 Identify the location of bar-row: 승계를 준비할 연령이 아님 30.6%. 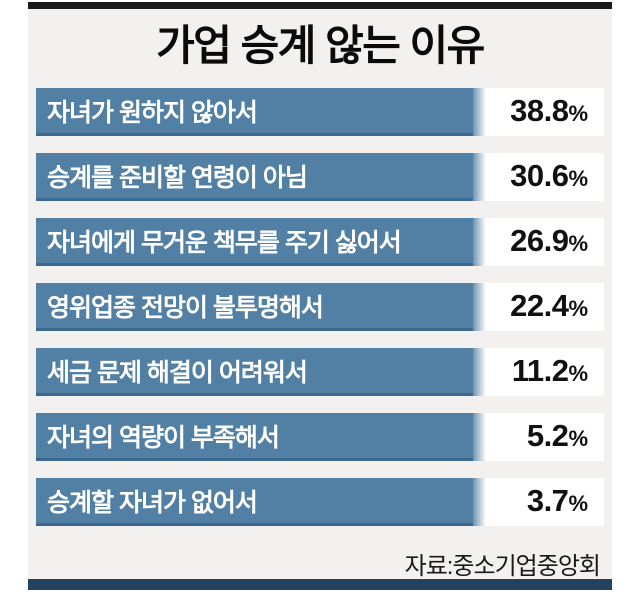
(320, 177).